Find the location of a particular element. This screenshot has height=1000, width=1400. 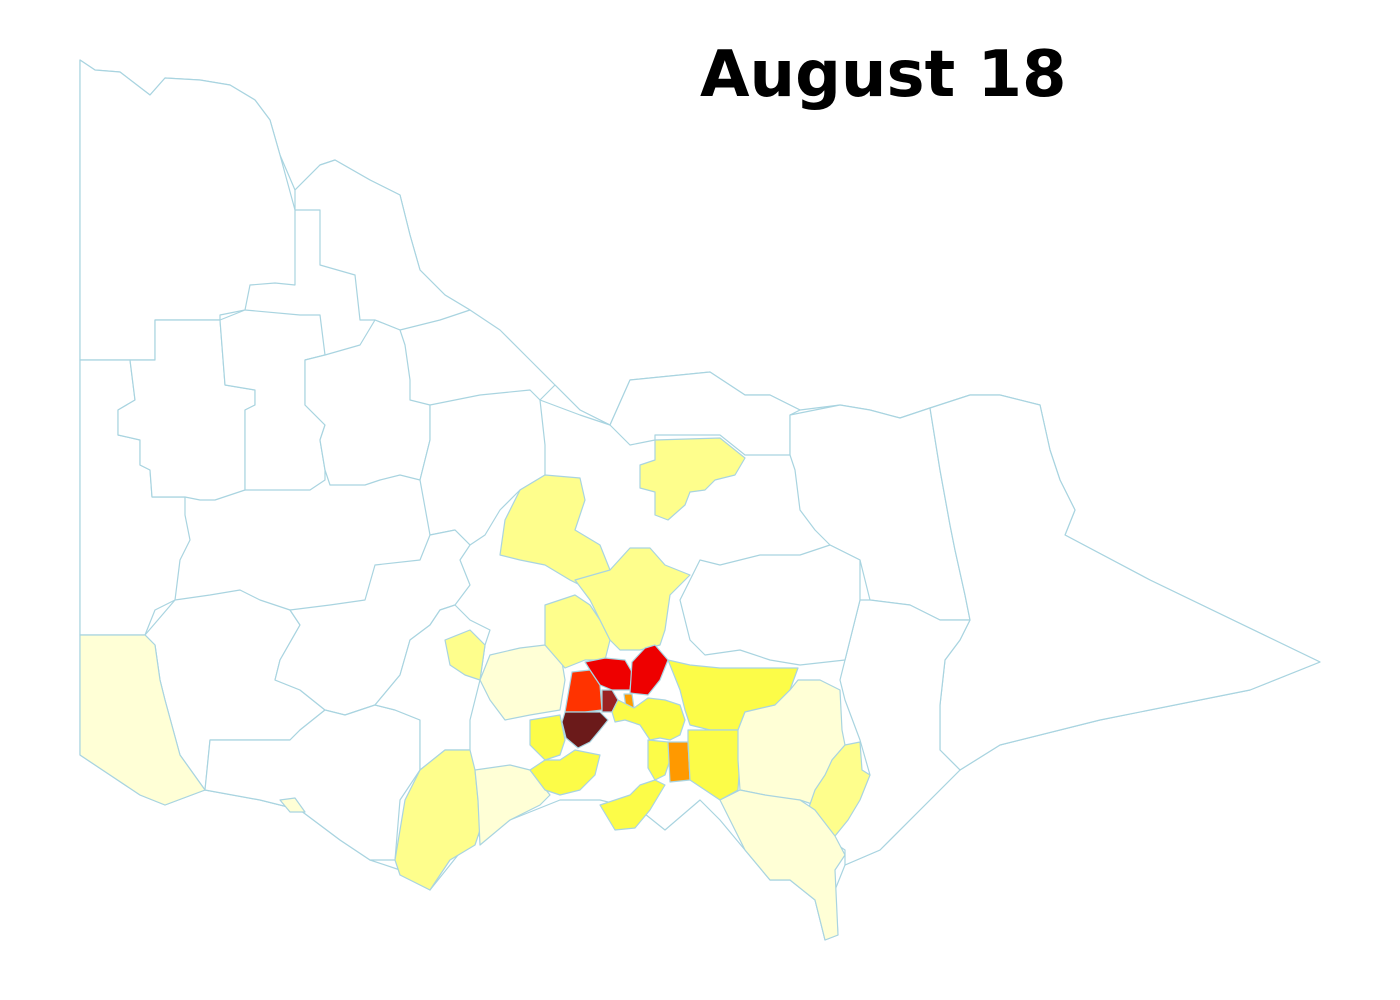

region-glenelg is located at coordinates (142, 720).